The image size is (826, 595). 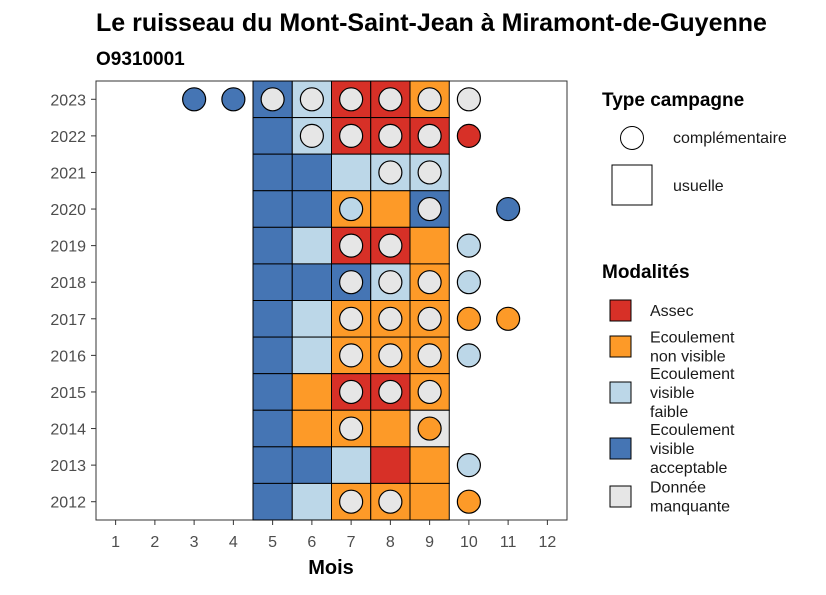 What do you see at coordinates (272, 542) in the screenshot?
I see `x-tick-label-5: 5` at bounding box center [272, 542].